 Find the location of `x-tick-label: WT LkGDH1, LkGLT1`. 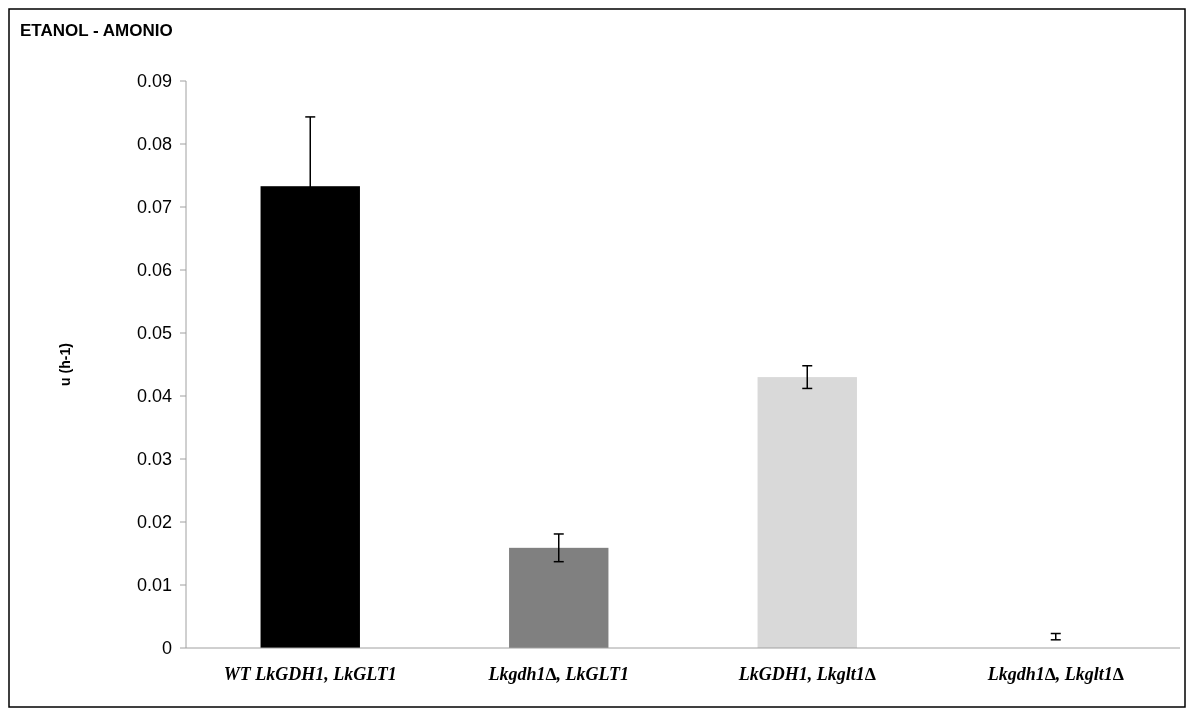

x-tick-label: WT LkGDH1, LkGLT1 is located at coordinates (310, 674).